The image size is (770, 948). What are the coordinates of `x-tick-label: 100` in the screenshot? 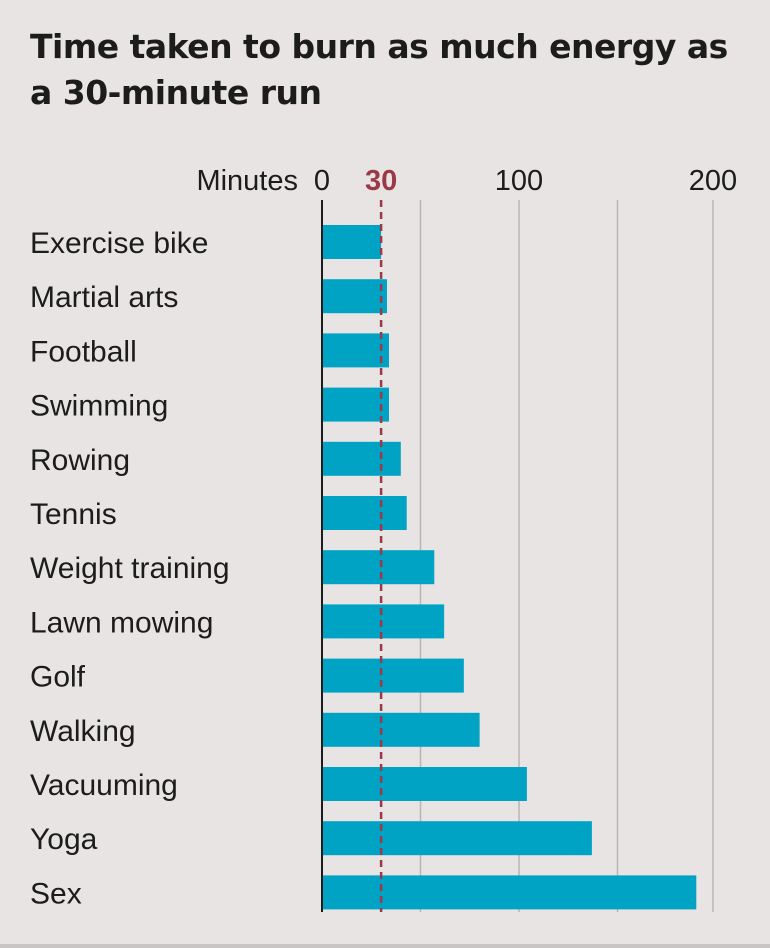 It's located at (519, 181).